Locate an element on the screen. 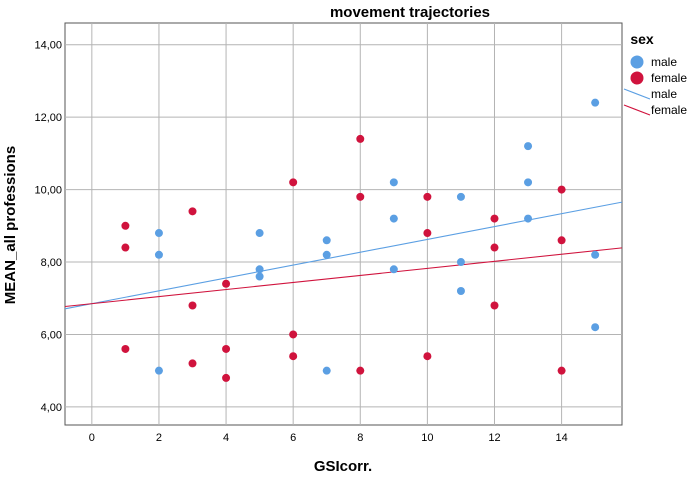  x-tick-label: 12 is located at coordinates (494, 438).